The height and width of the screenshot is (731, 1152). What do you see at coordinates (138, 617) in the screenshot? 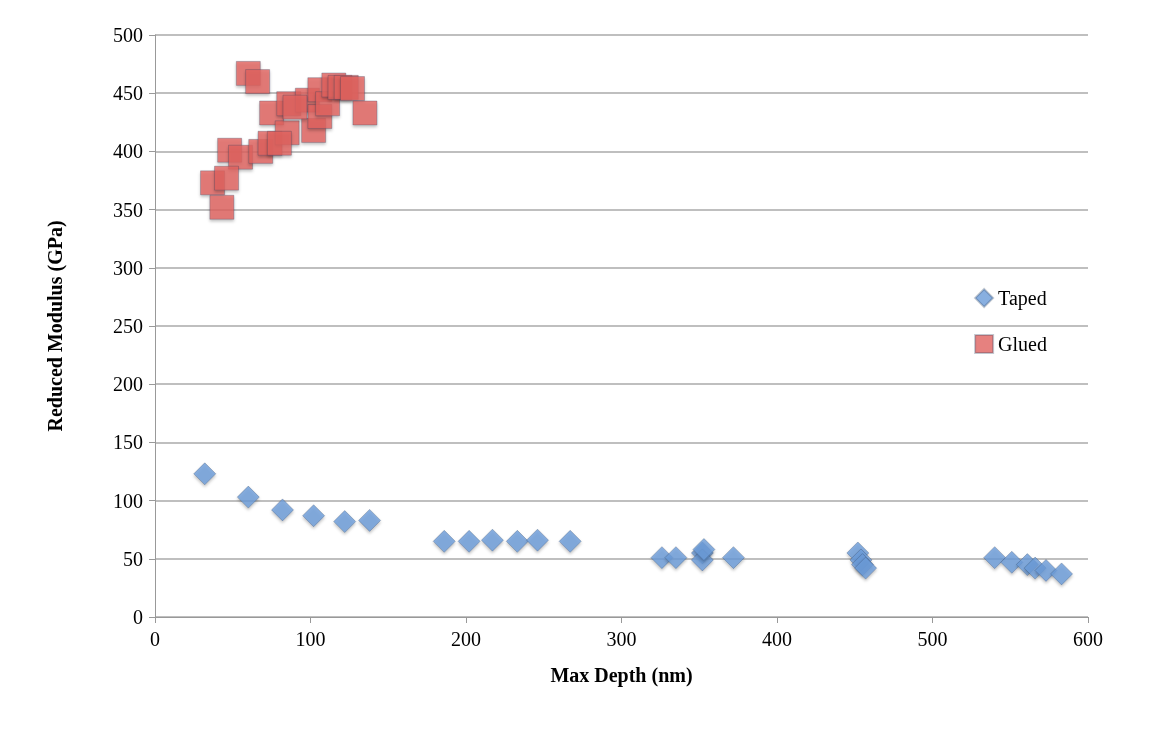
I see `y-tick-label: 0` at bounding box center [138, 617].